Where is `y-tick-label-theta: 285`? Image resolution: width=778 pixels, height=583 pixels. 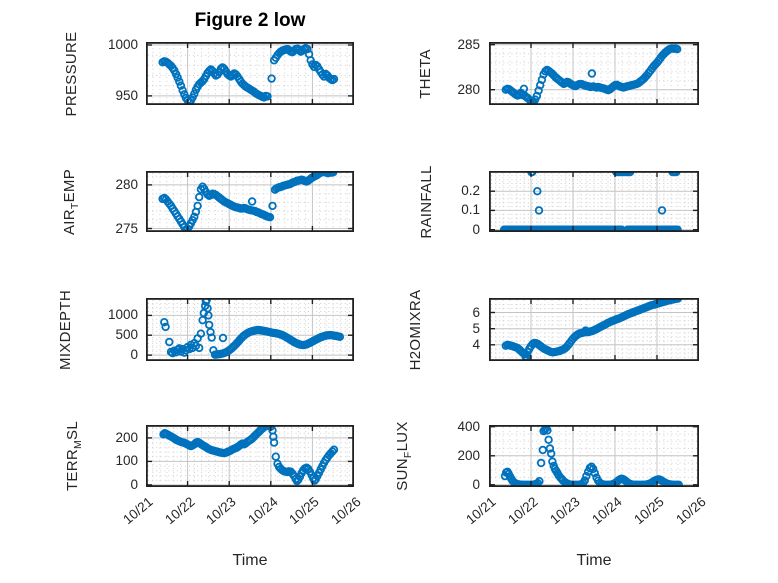 y-tick-label-theta: 285 is located at coordinates (468, 44).